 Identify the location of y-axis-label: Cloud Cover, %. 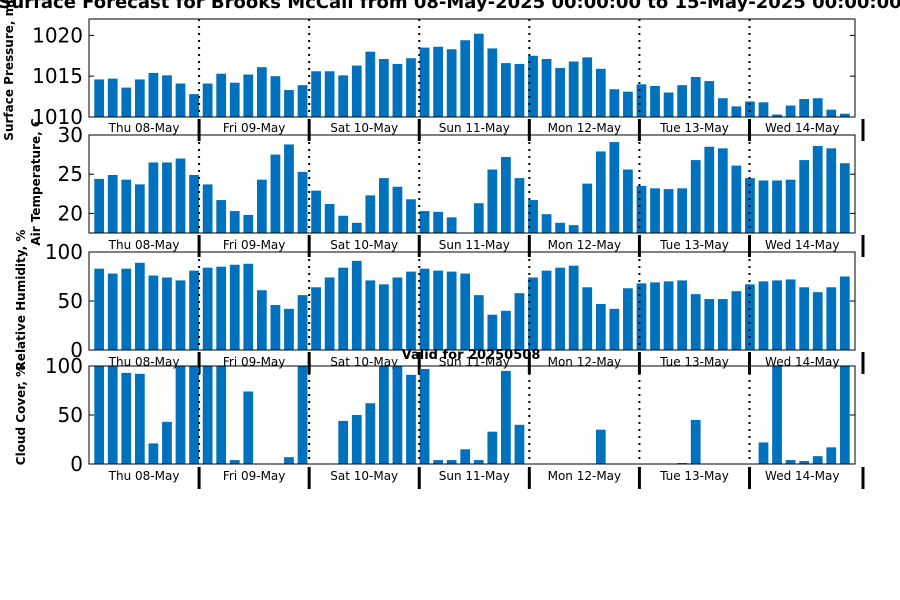
(21, 415).